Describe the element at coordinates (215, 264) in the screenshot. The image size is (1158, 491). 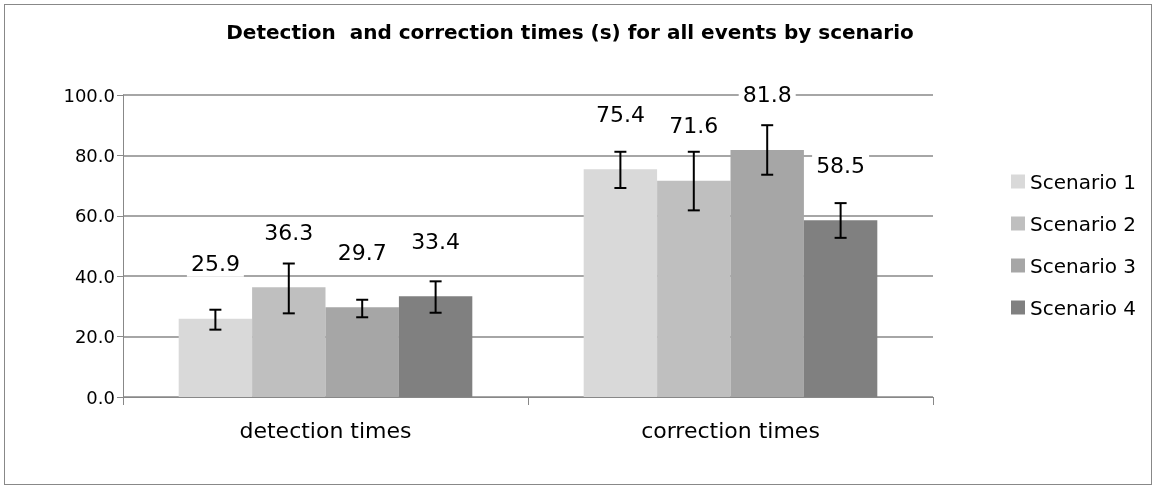
I see `data-label: 25.9` at that location.